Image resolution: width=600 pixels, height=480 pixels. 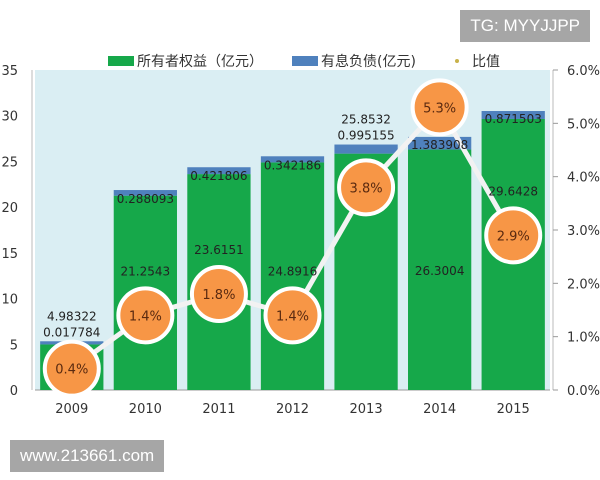 I want to click on y-tick-label: 20, so click(x=9, y=208).